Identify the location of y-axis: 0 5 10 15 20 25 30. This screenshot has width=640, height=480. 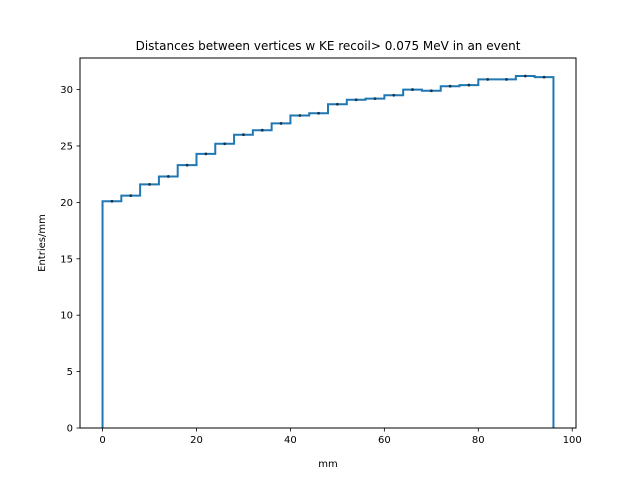
(70, 260).